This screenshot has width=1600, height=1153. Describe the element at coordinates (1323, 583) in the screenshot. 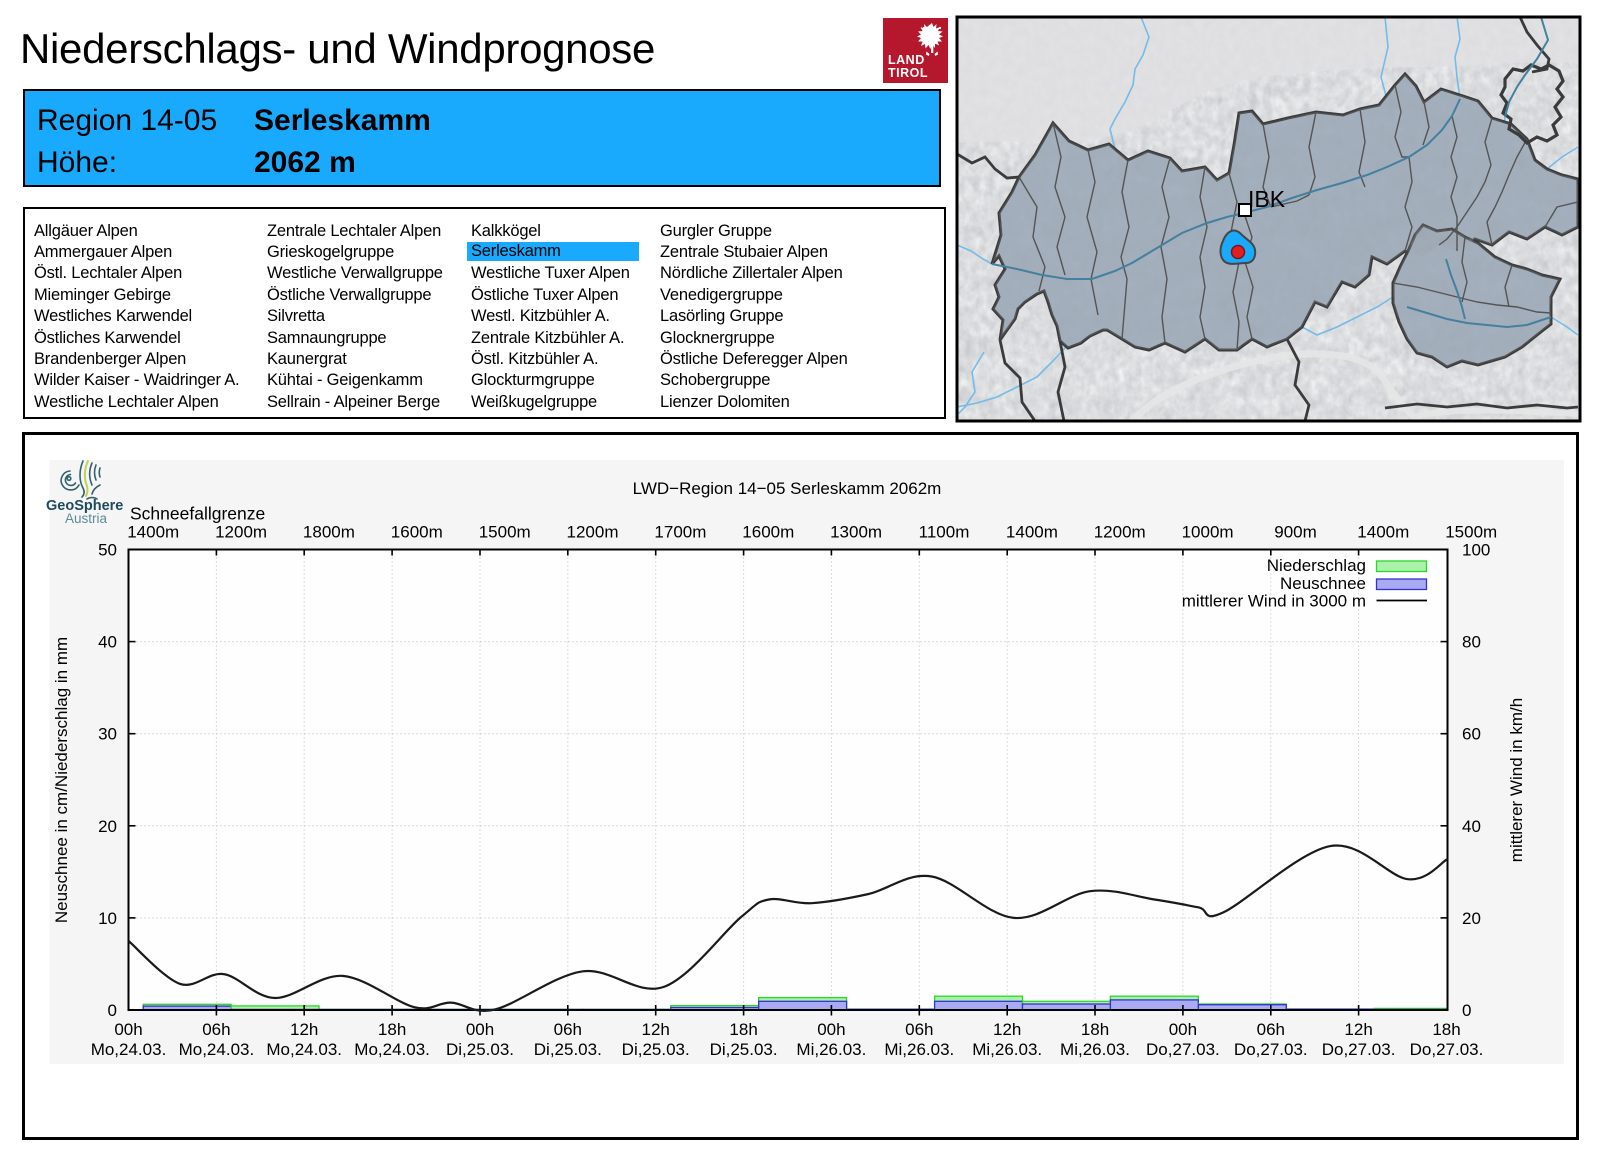

I see `svg-text: Neuschnee` at that location.